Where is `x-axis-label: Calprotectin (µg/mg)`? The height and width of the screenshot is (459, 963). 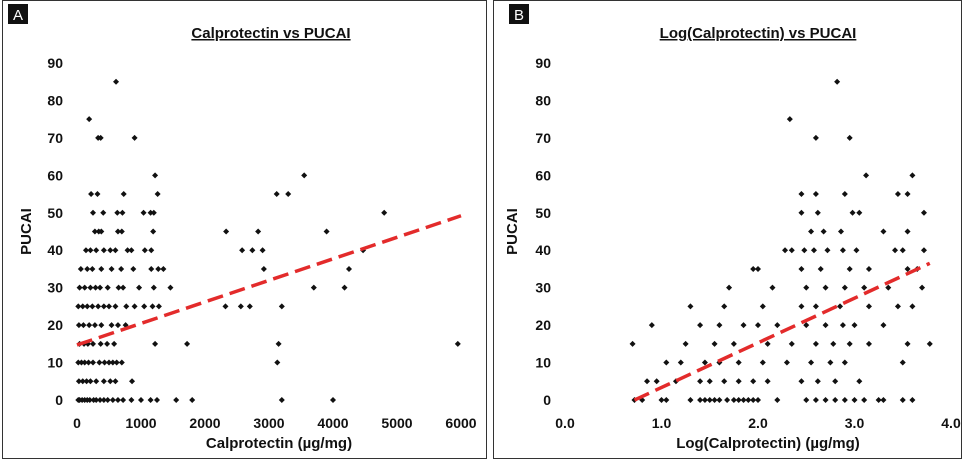 x-axis-label: Calprotectin (µg/mg) is located at coordinates (279, 443).